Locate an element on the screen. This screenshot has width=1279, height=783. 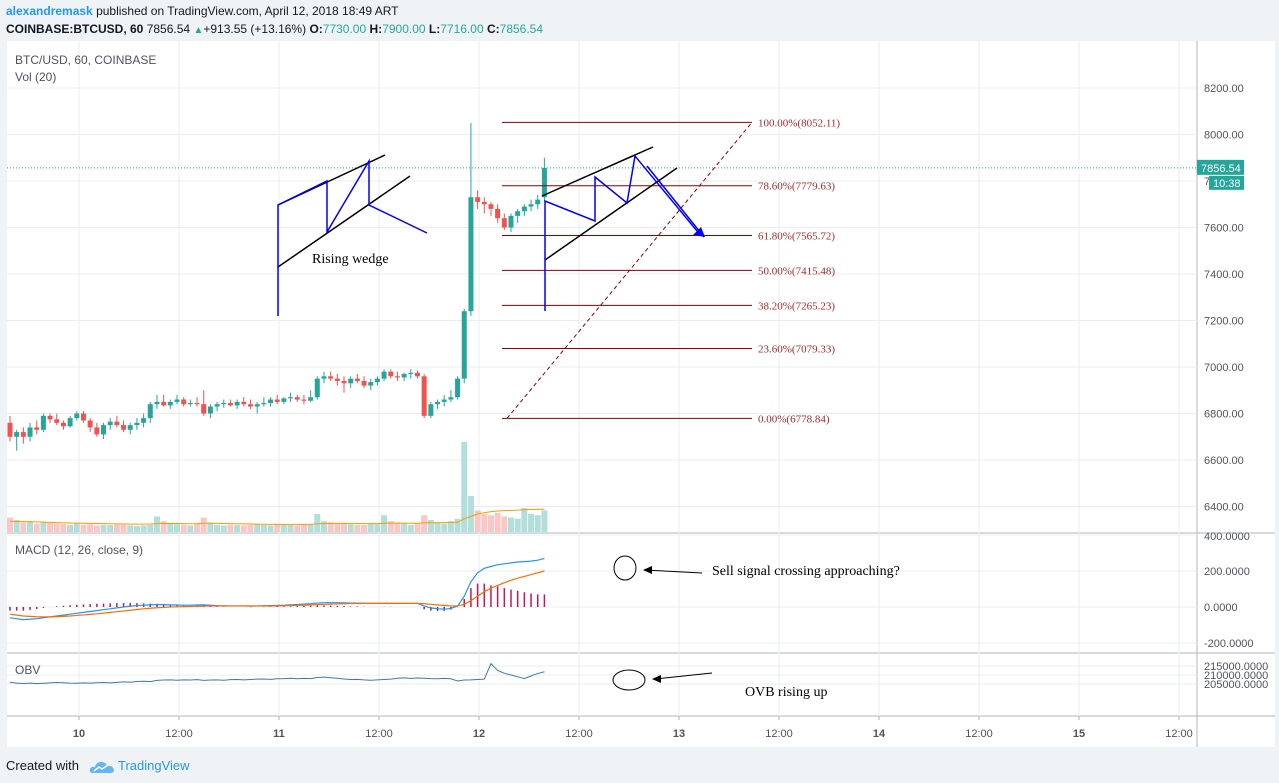
time-tick-label: 11 is located at coordinates (279, 734).